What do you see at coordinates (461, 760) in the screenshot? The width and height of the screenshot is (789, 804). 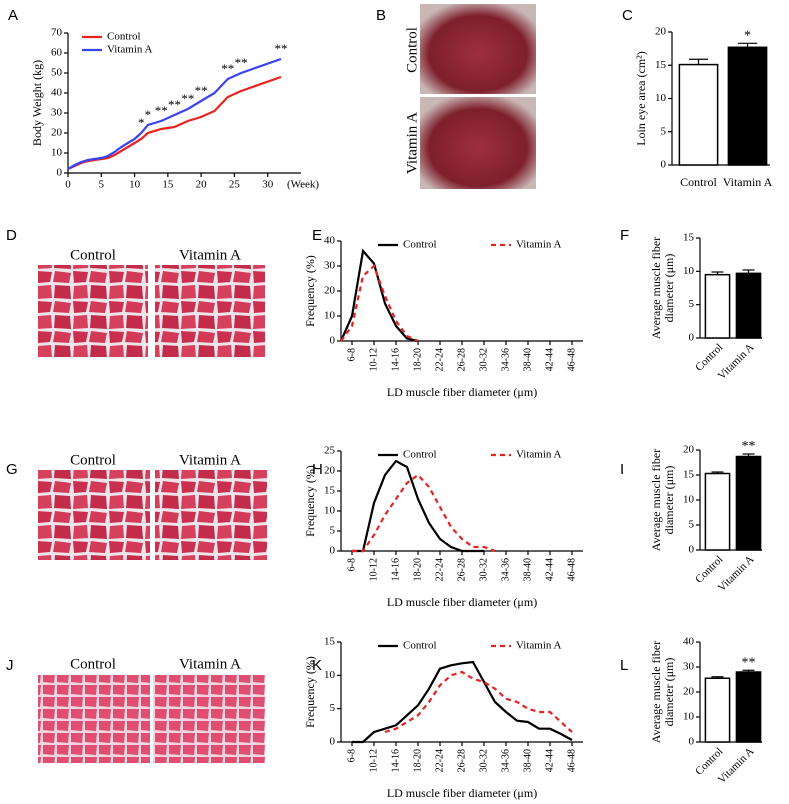 I see `x-tick-label: 26-28` at bounding box center [461, 760].